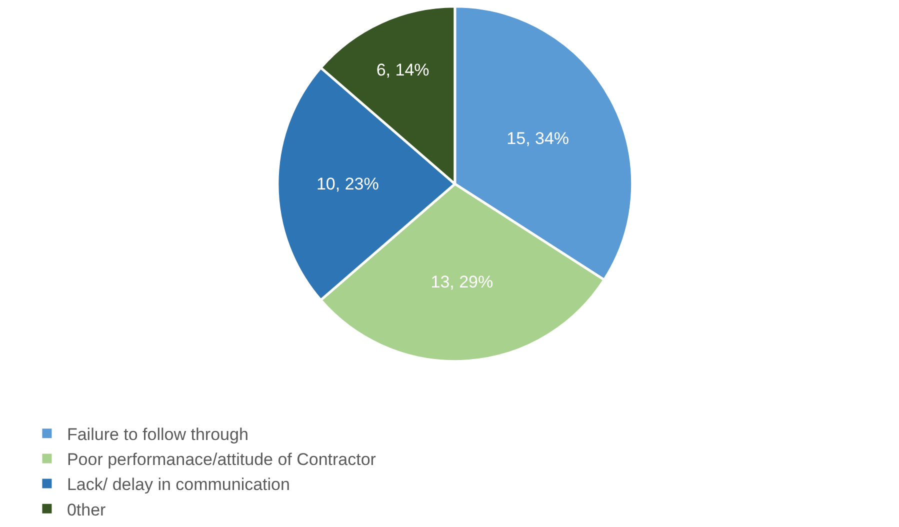 The width and height of the screenshot is (899, 527). I want to click on data-label: 10, 23%, so click(347, 184).